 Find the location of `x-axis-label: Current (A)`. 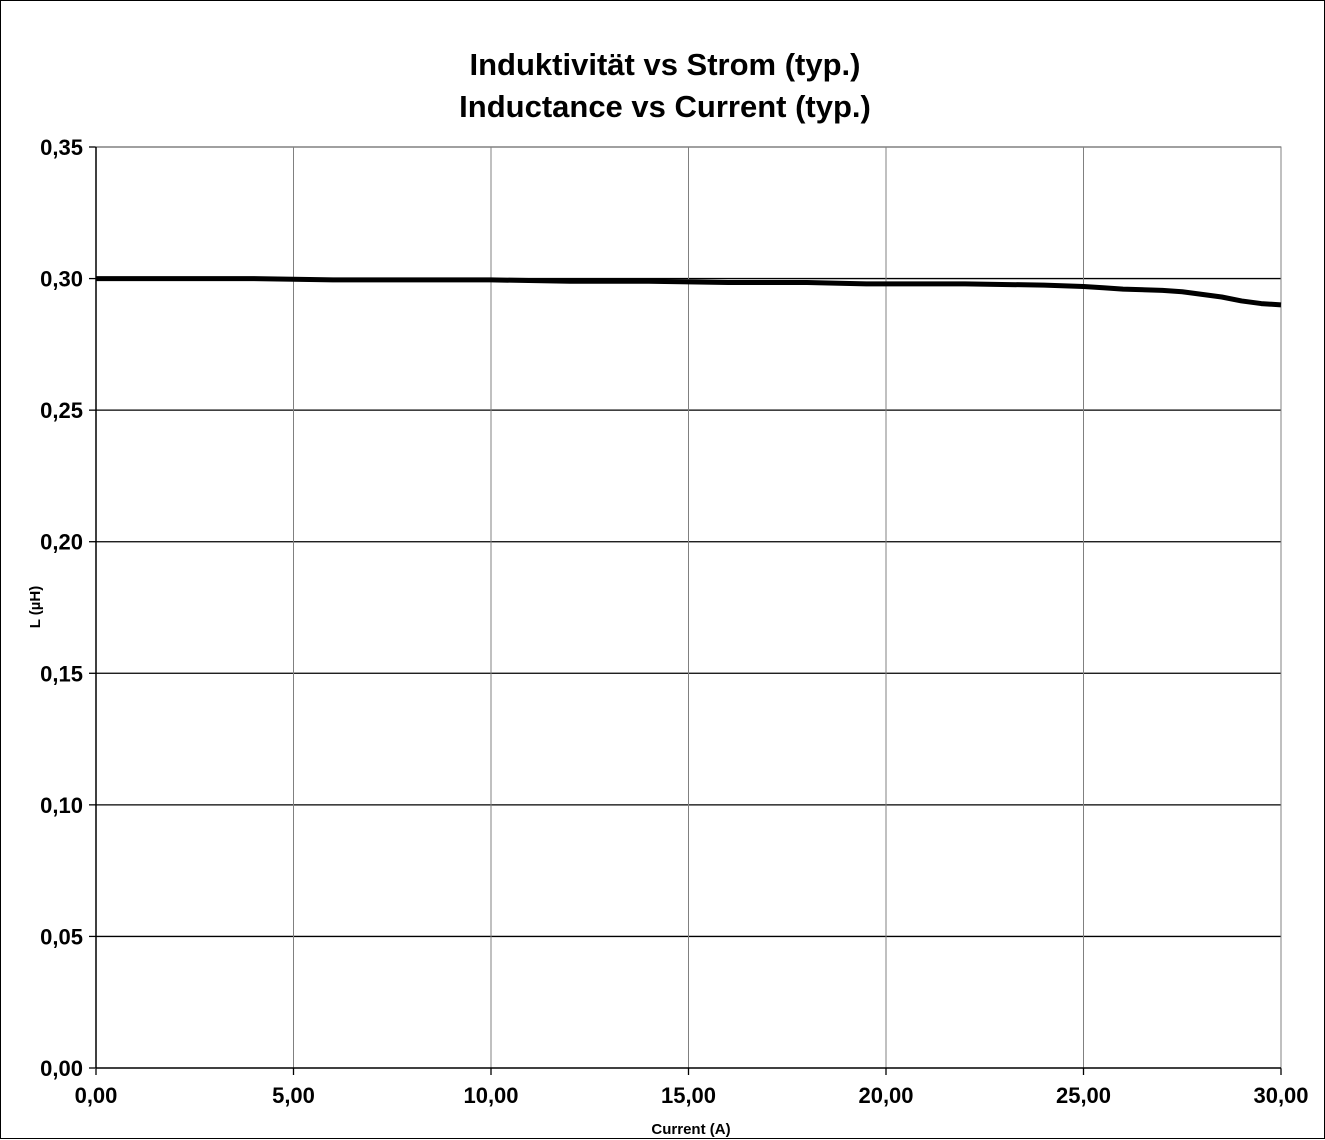

x-axis-label: Current (A) is located at coordinates (690, 1129).